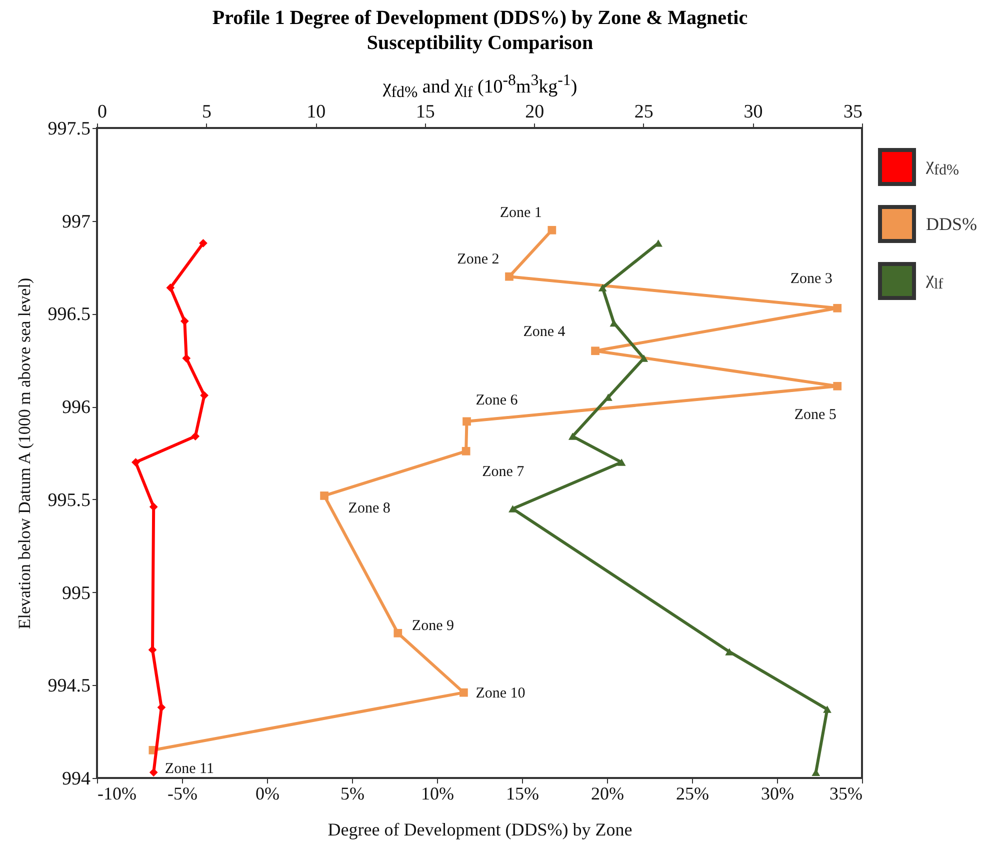 The width and height of the screenshot is (987, 861). I want to click on legend-label: χ$_{fd%}$, so click(942, 167).